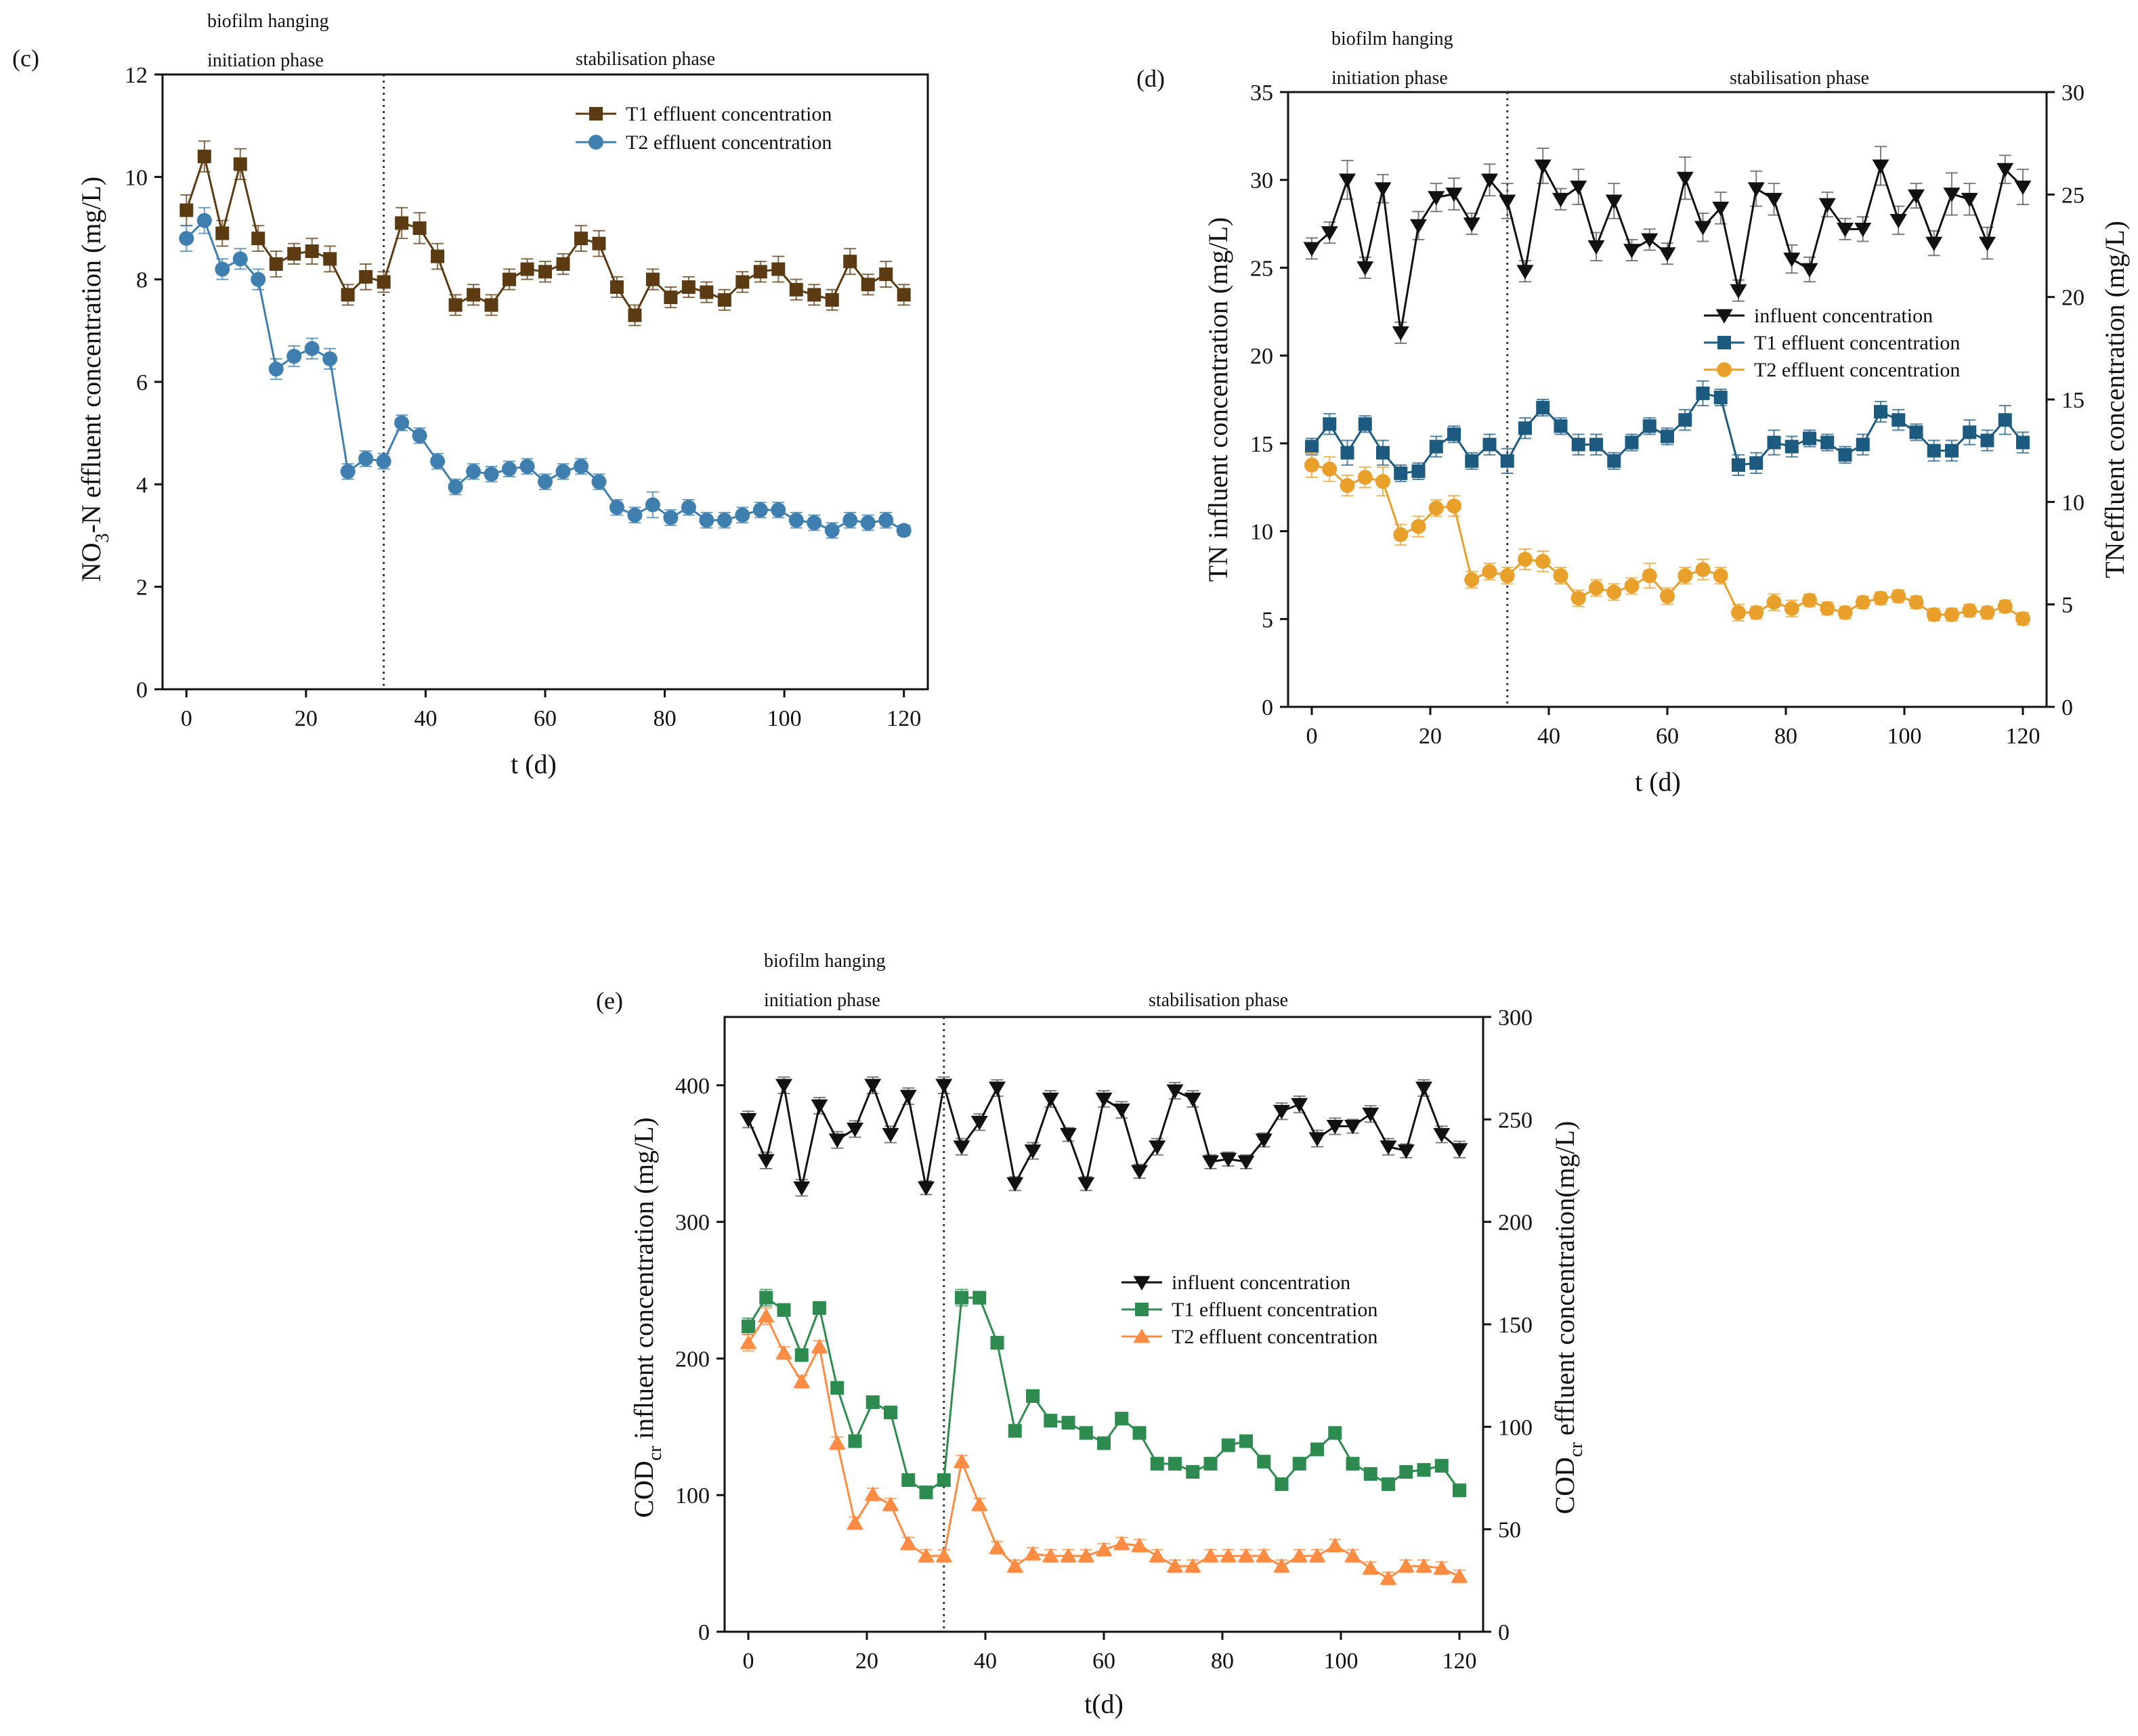  What do you see at coordinates (2072, 502) in the screenshot?
I see `y-tick-label-right-d-10: 10` at bounding box center [2072, 502].